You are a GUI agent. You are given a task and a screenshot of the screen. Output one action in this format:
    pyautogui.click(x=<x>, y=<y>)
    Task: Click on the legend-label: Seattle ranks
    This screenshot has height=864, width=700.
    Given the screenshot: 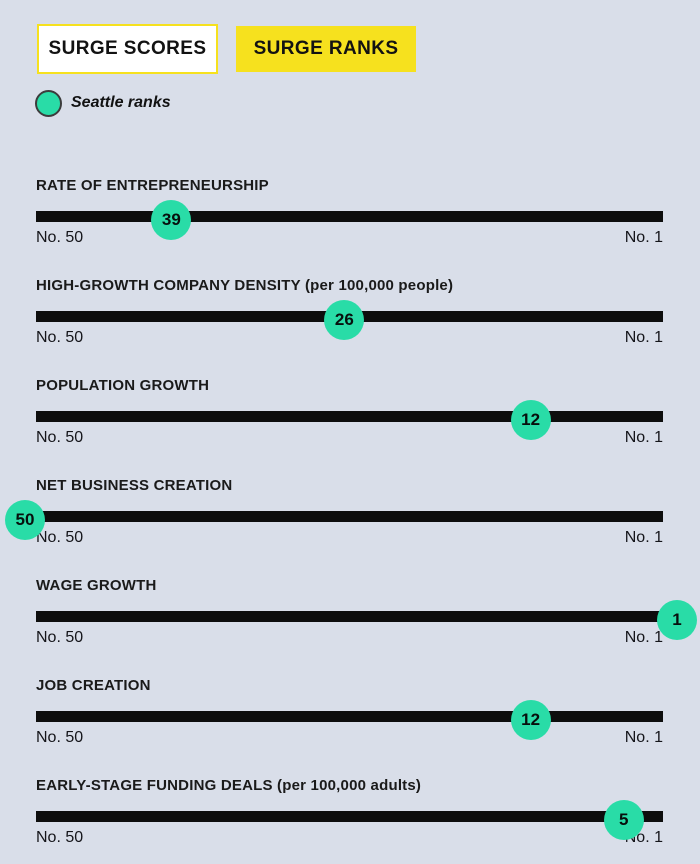 What is the action you would take?
    pyautogui.click(x=121, y=102)
    